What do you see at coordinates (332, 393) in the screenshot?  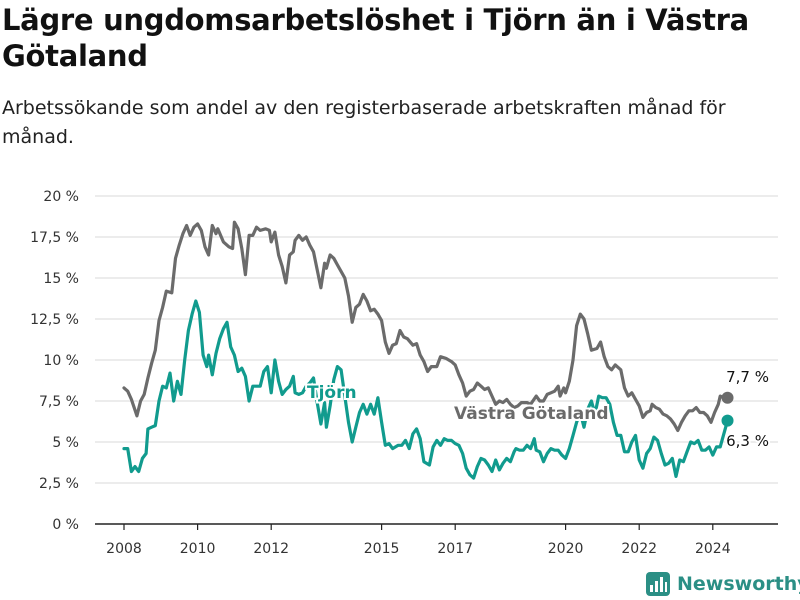 I see `series-name-label: Tjörn` at bounding box center [332, 393].